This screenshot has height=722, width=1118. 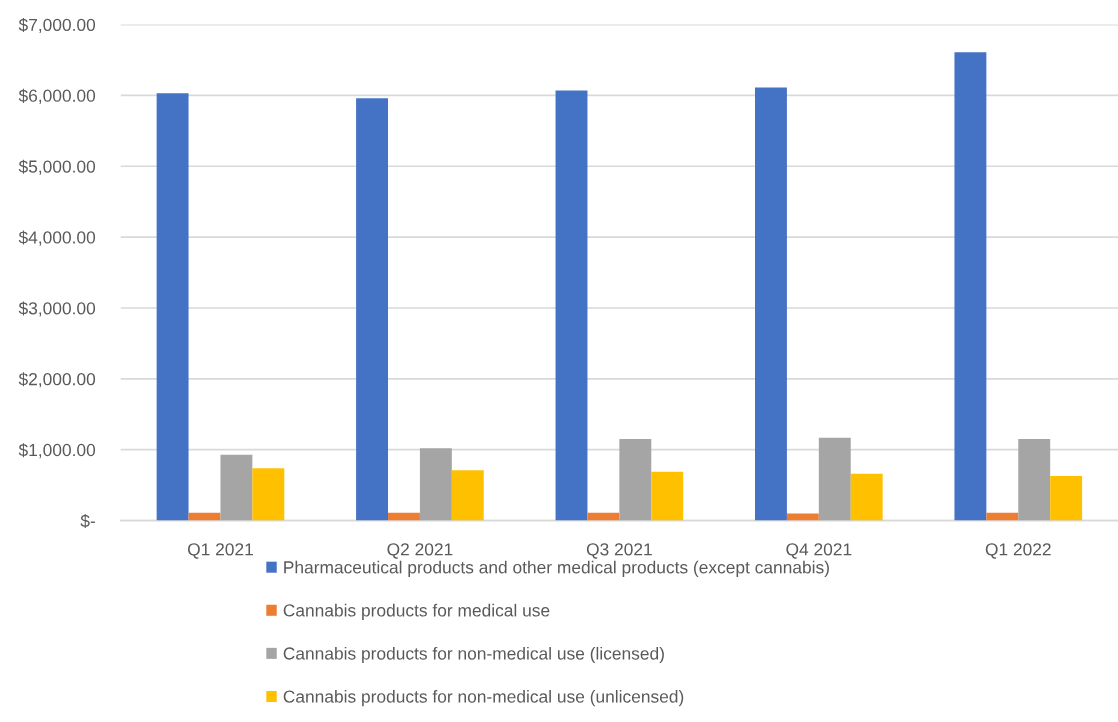 What do you see at coordinates (57, 25) in the screenshot?
I see `y-tick-label: $7,000.00` at bounding box center [57, 25].